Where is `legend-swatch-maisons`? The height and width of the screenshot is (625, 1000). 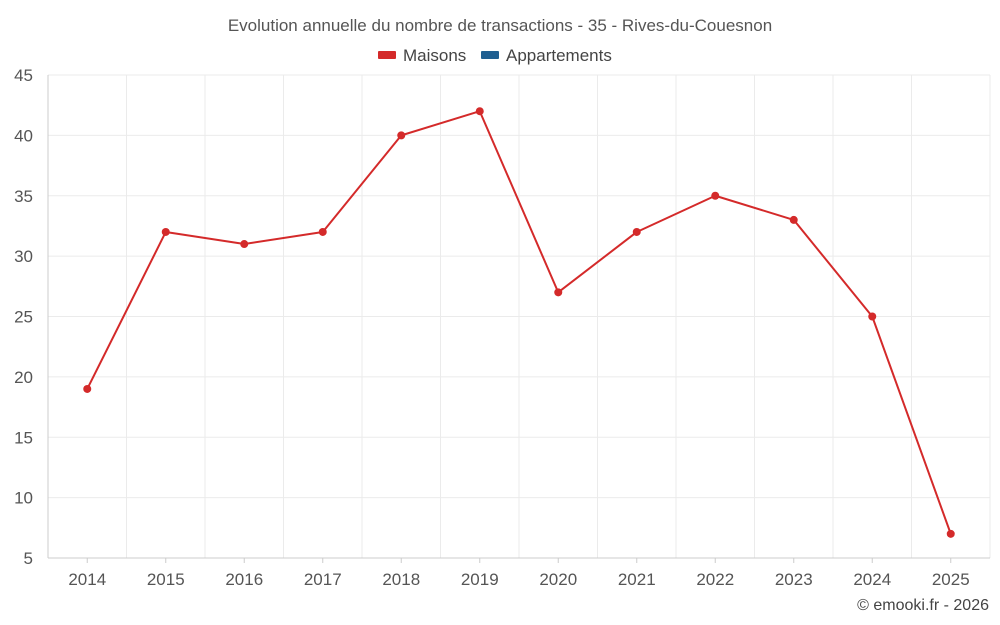
legend-swatch-maisons is located at coordinates (387, 55).